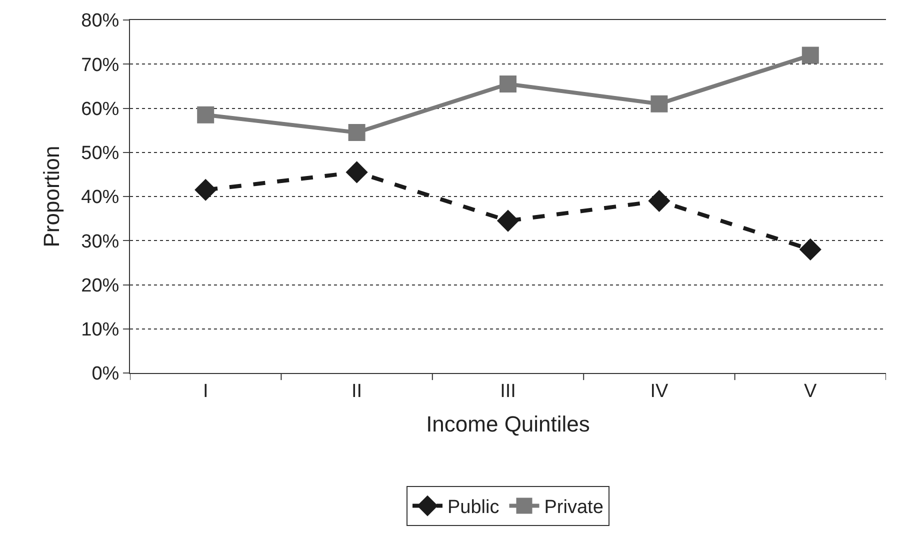  I want to click on x-tick-label: II, so click(357, 391).